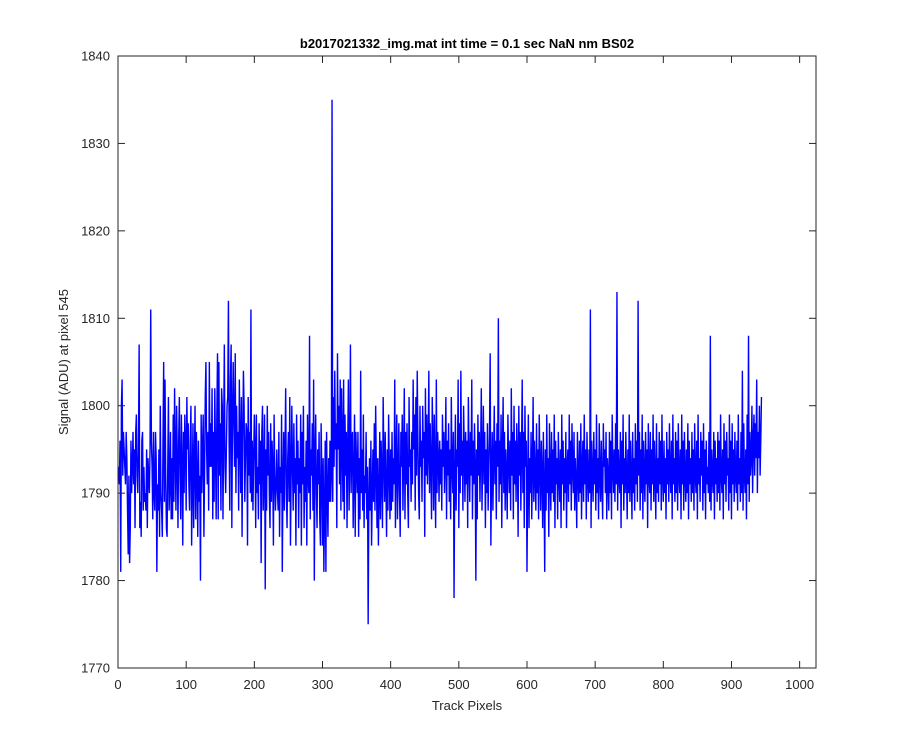  Describe the element at coordinates (732, 684) in the screenshot. I see `x-tick-label: 900` at that location.